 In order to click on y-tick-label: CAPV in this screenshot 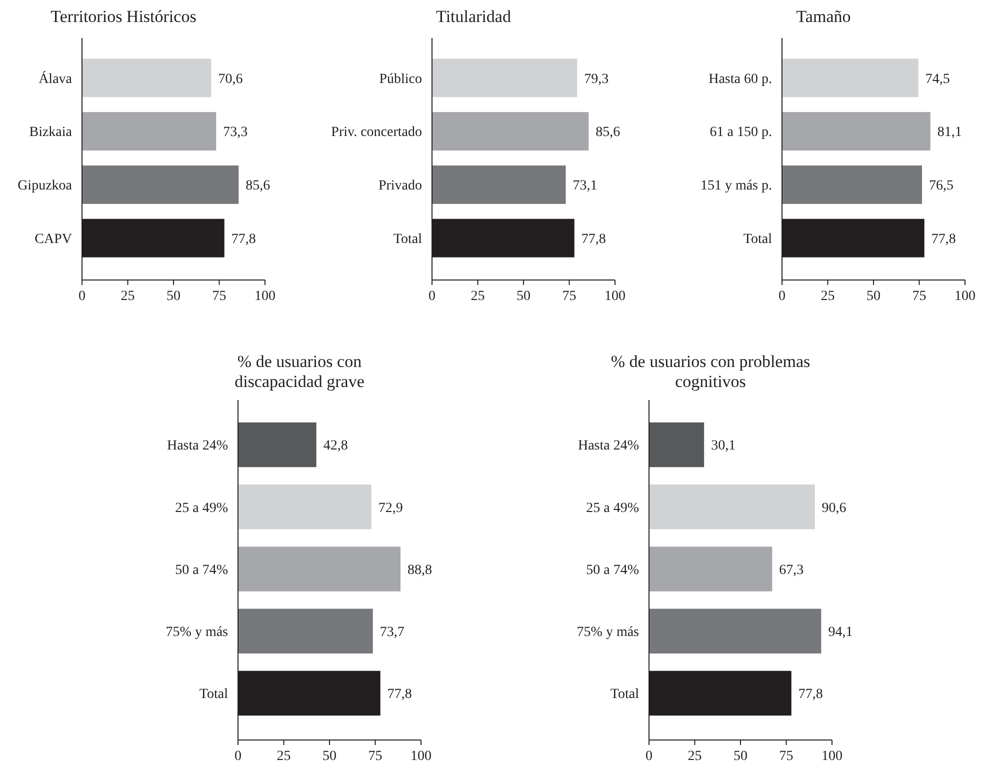, I will do `click(53, 239)`.